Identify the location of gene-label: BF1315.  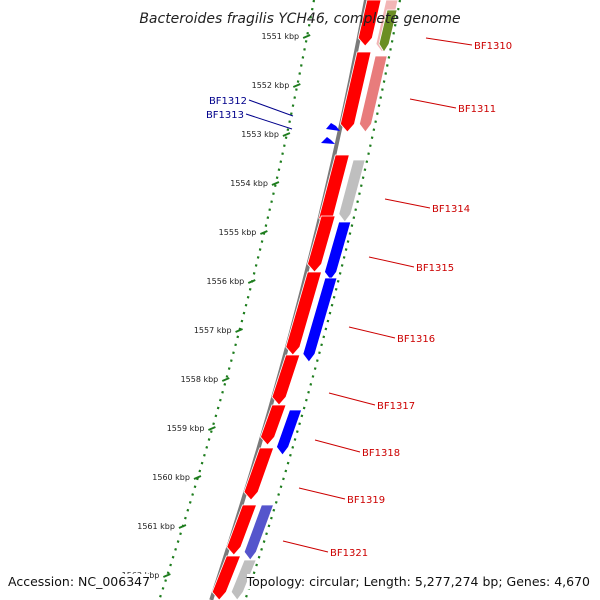
(435, 268).